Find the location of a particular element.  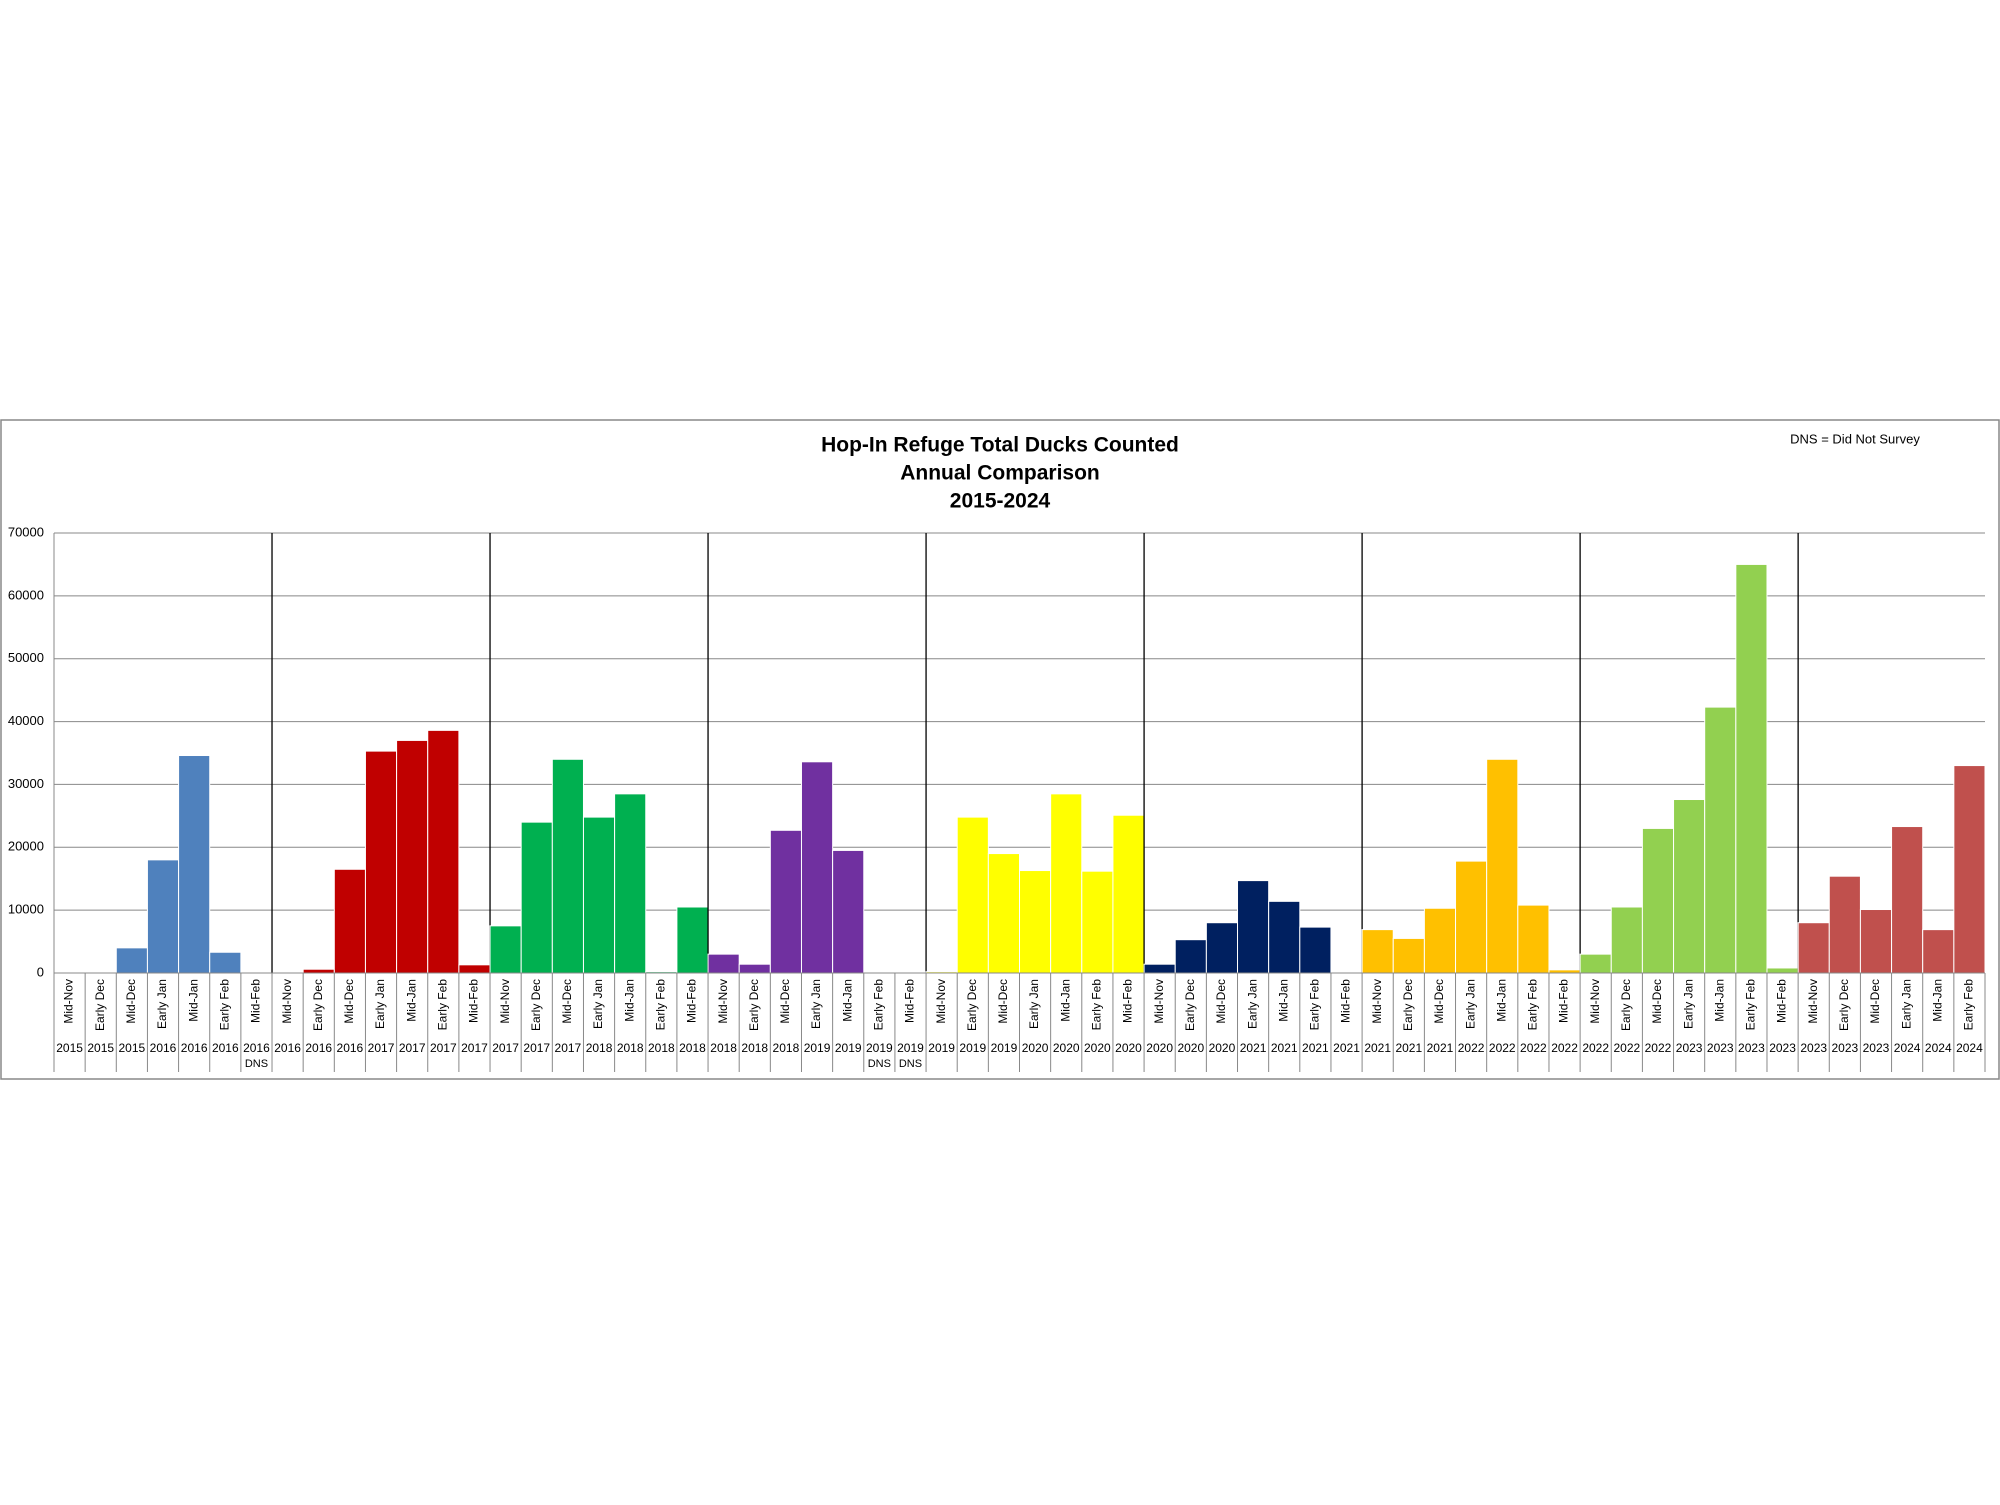

y-tick-label: 0 is located at coordinates (40, 971).